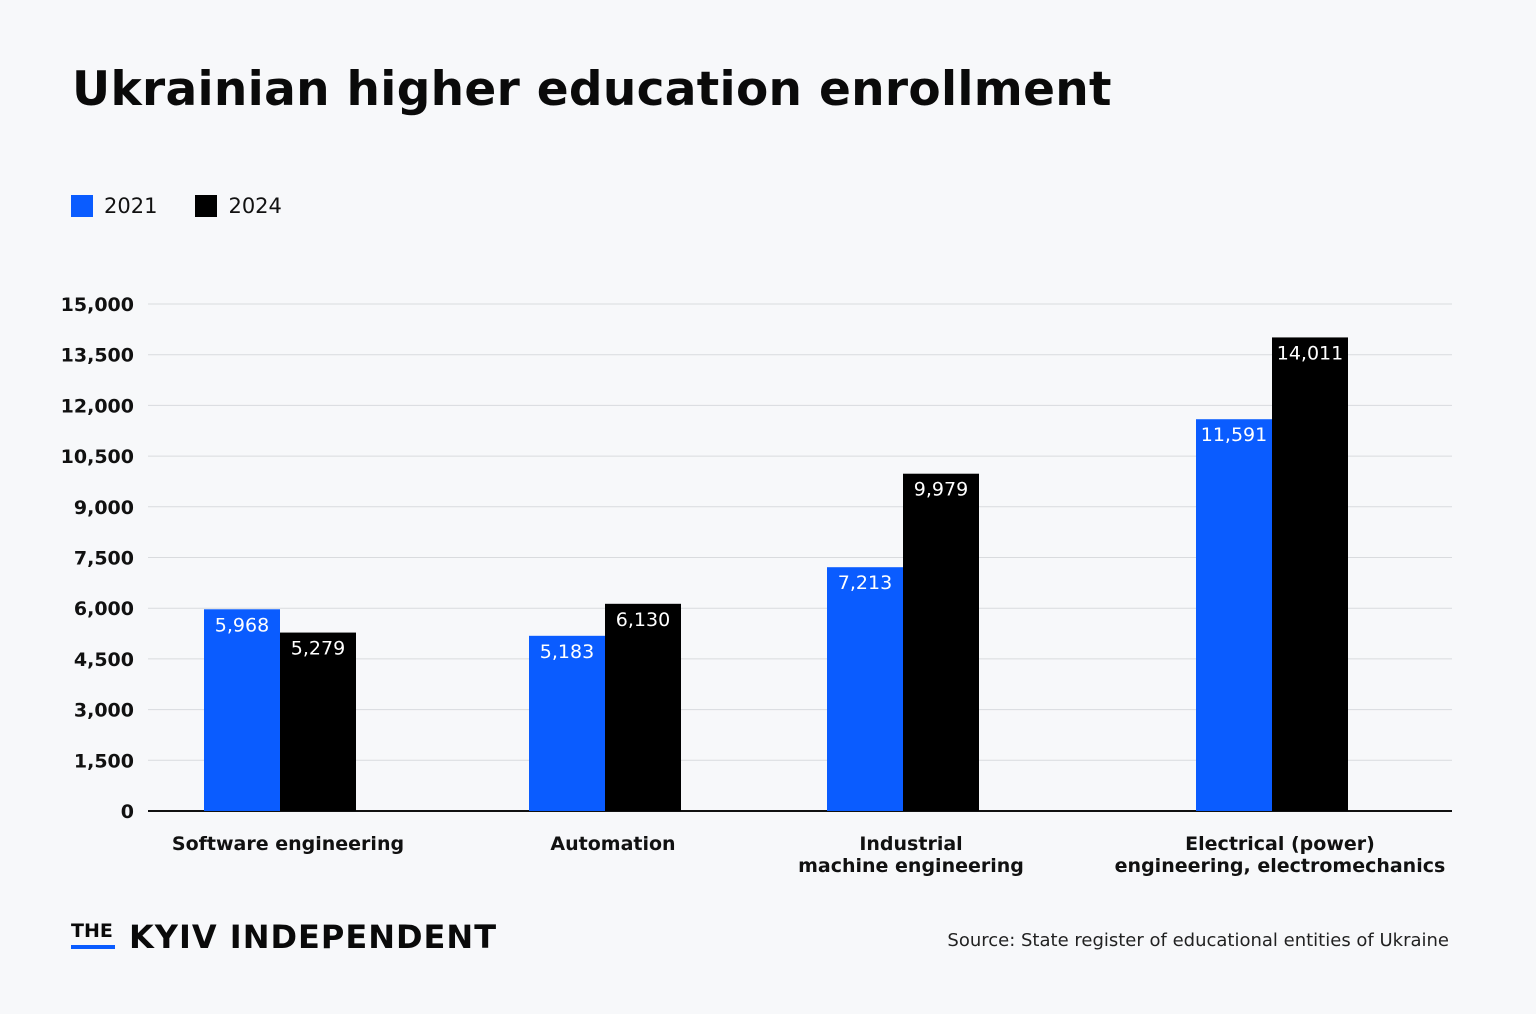 The image size is (1536, 1014). I want to click on legend-label-2024: 2024, so click(255, 206).